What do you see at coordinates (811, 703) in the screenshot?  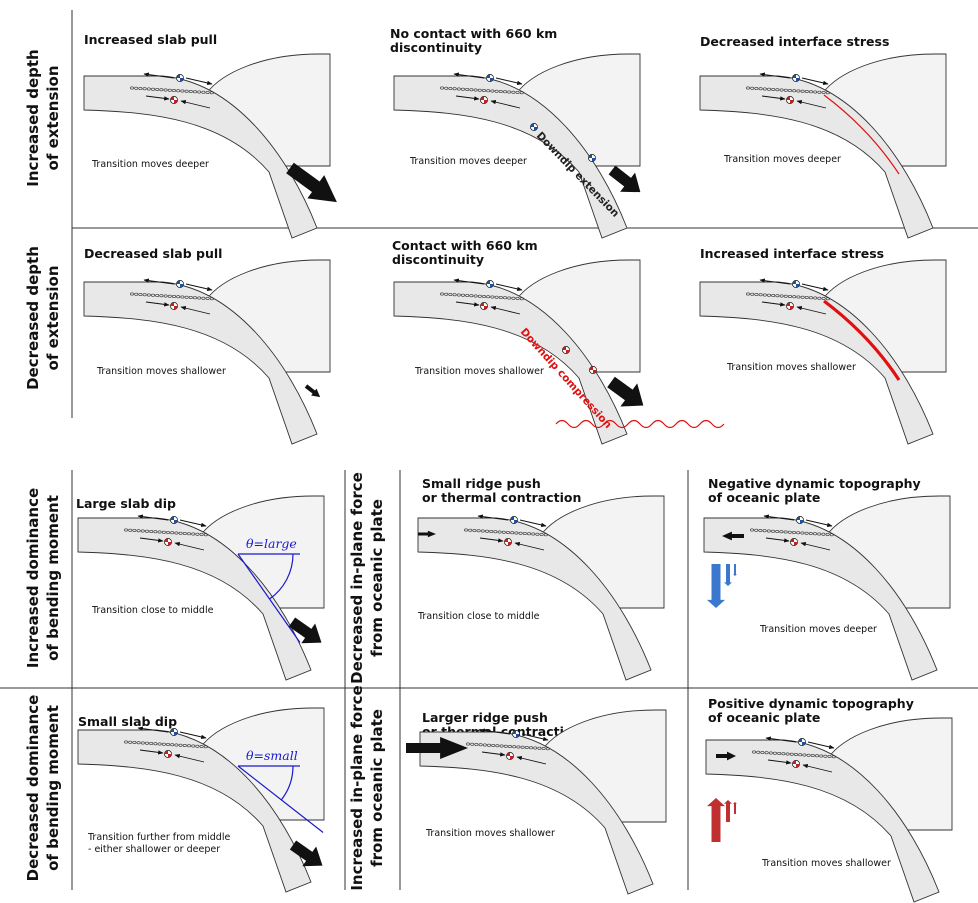 I see `panel-title: Positive dynamic topography` at bounding box center [811, 703].